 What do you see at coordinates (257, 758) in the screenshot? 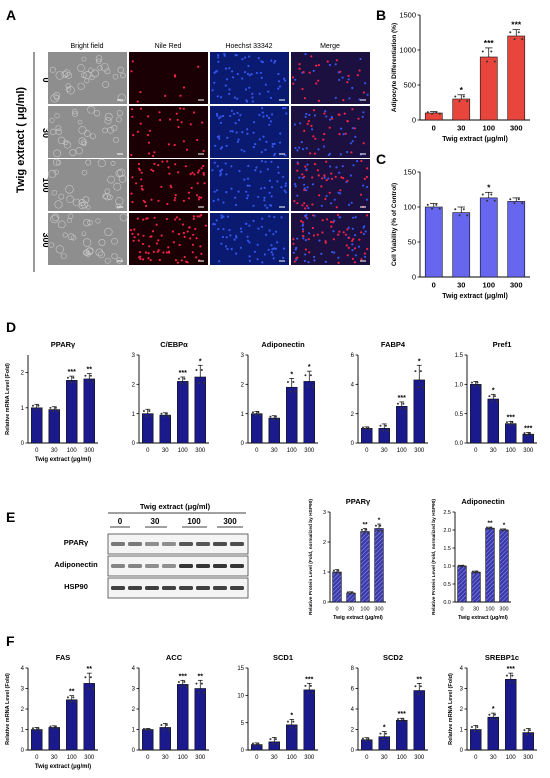
I see `x-tick-label-f3: 0` at bounding box center [257, 758].